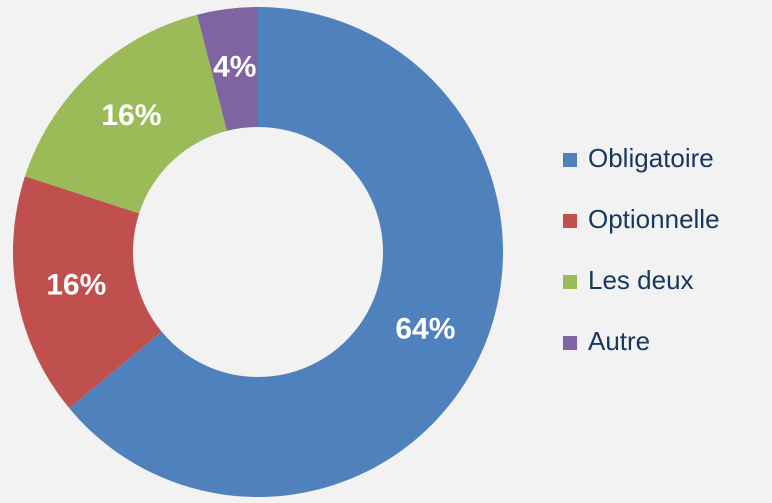  I want to click on legend-label: Optionnelle, so click(654, 219).